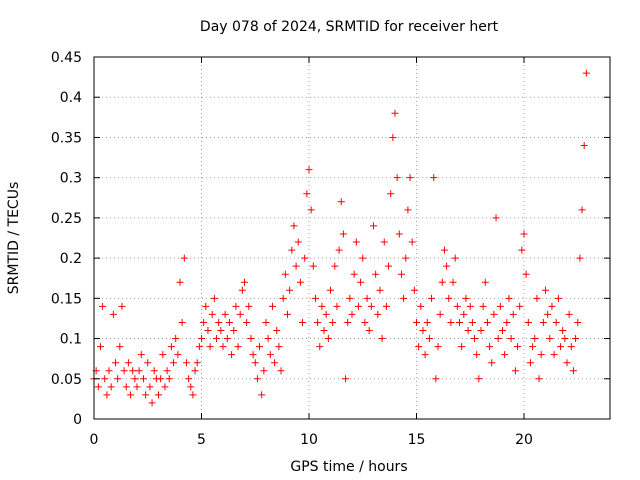  Describe the element at coordinates (77, 420) in the screenshot. I see `y-tick-label: 0` at that location.